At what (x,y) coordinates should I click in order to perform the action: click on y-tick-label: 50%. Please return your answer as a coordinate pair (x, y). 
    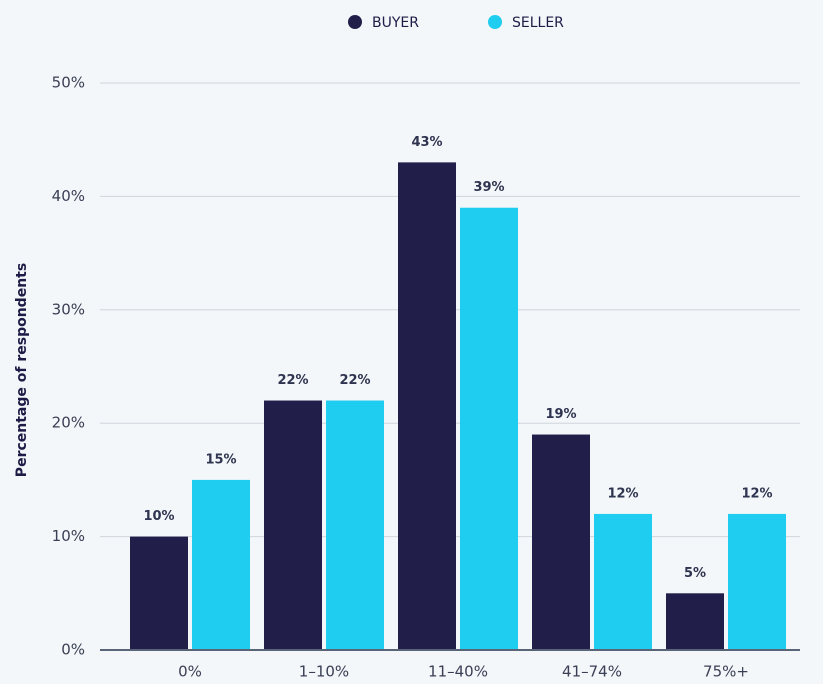
    Looking at the image, I should click on (68, 83).